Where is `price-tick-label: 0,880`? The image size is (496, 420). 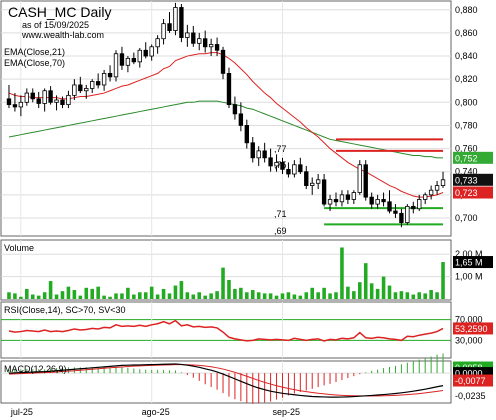 price-tick-label: 0,880 is located at coordinates (466, 10).